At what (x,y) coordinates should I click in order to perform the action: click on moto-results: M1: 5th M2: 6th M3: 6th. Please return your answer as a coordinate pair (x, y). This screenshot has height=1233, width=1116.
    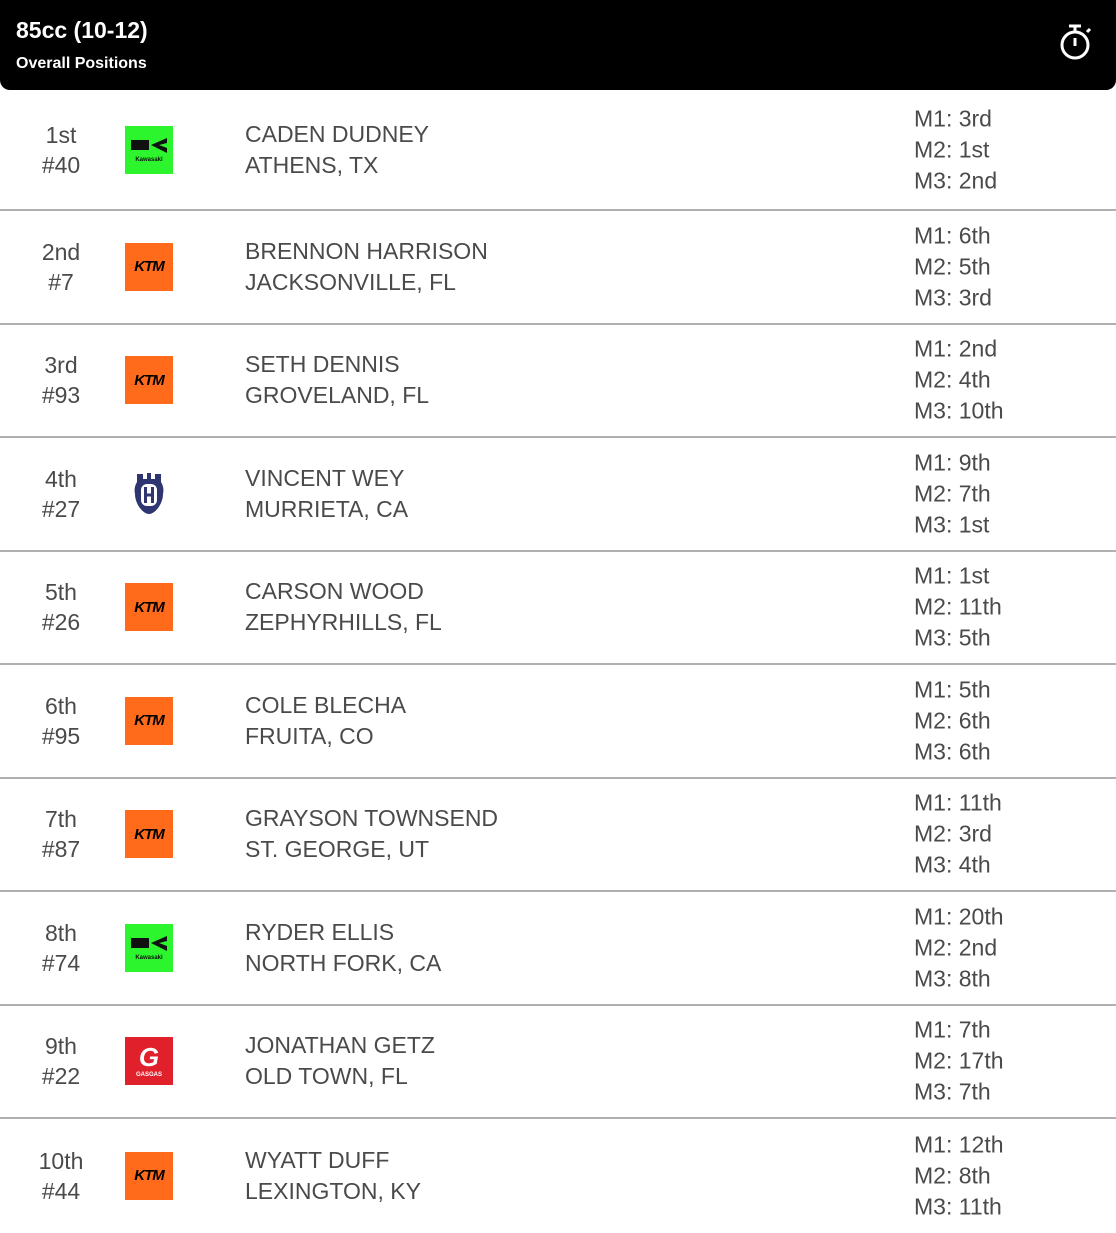
    Looking at the image, I should click on (952, 720).